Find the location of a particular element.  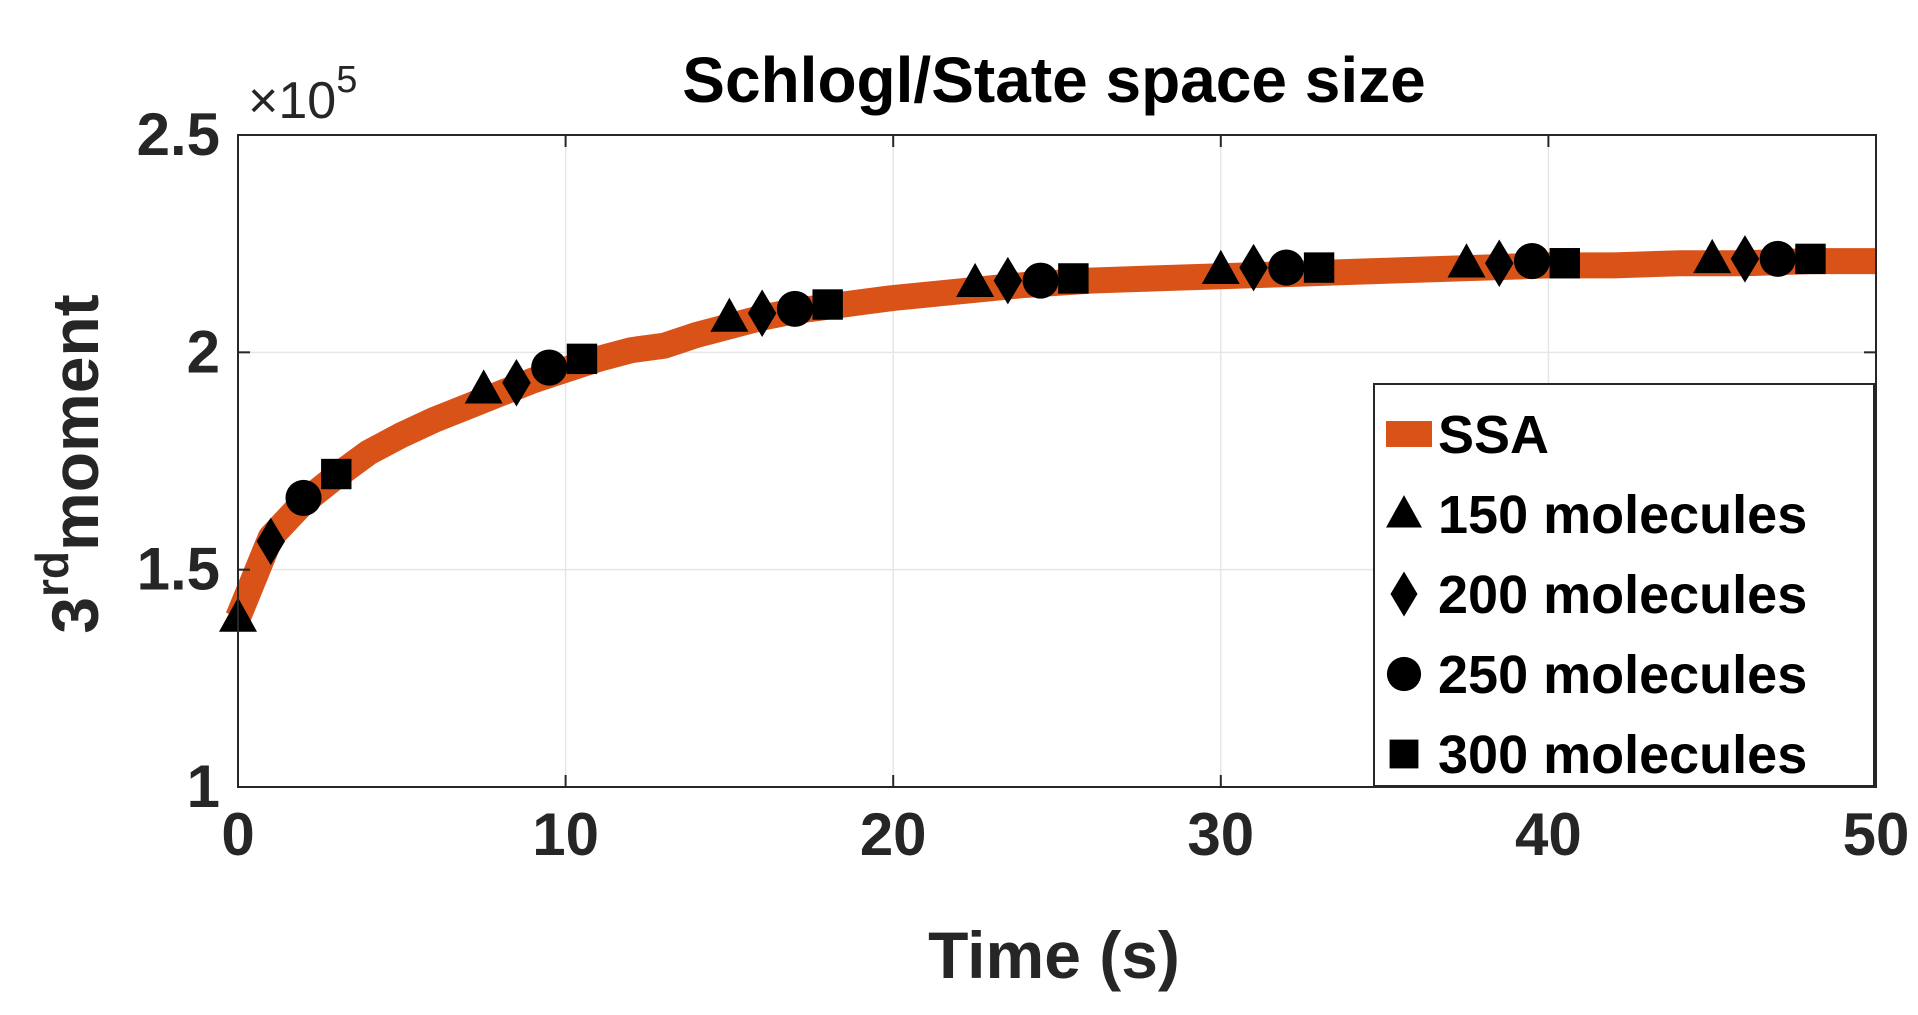

legend-item-250-molecules: 250 molecules is located at coordinates (1596, 675).